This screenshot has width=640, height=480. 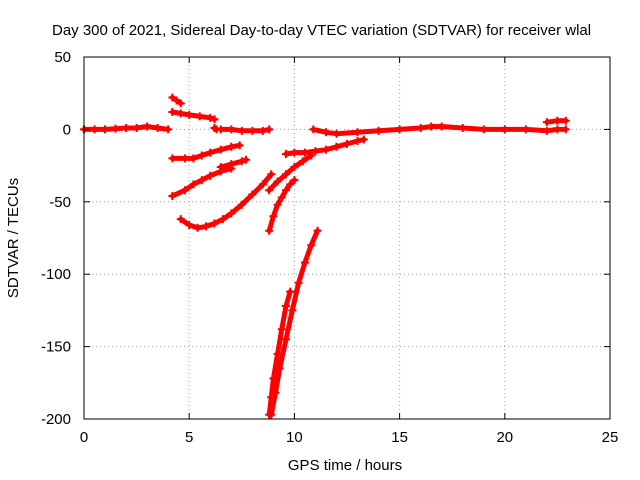 I want to click on x-tick-label: 5, so click(x=189, y=437).